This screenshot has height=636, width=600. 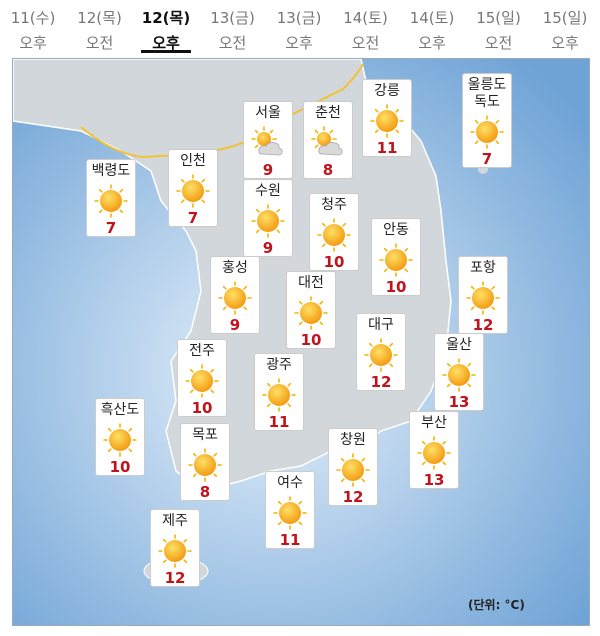 I want to click on city-card: 수원 9, so click(x=268, y=218).